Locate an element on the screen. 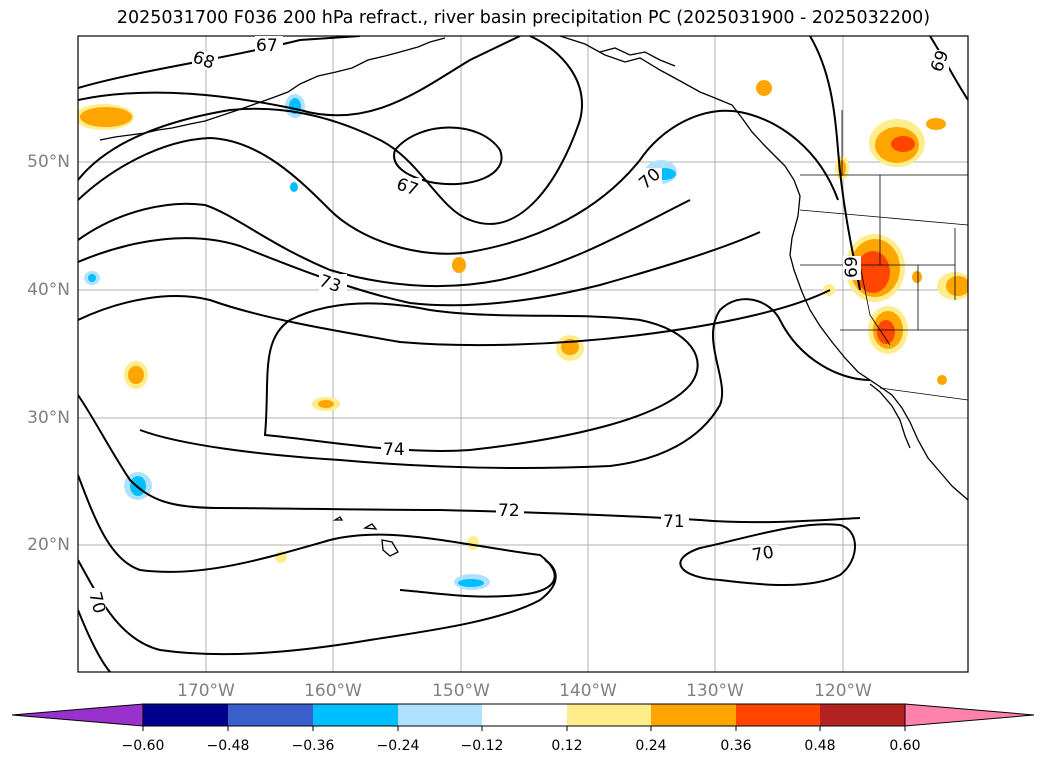 The height and width of the screenshot is (765, 1047). lon-label: 140°W is located at coordinates (588, 691).